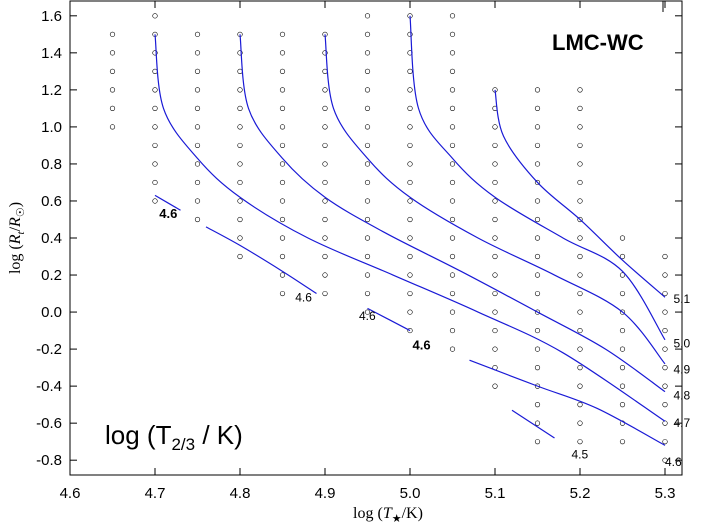  What do you see at coordinates (70, 493) in the screenshot?
I see `x-tick-label: 4.6` at bounding box center [70, 493].